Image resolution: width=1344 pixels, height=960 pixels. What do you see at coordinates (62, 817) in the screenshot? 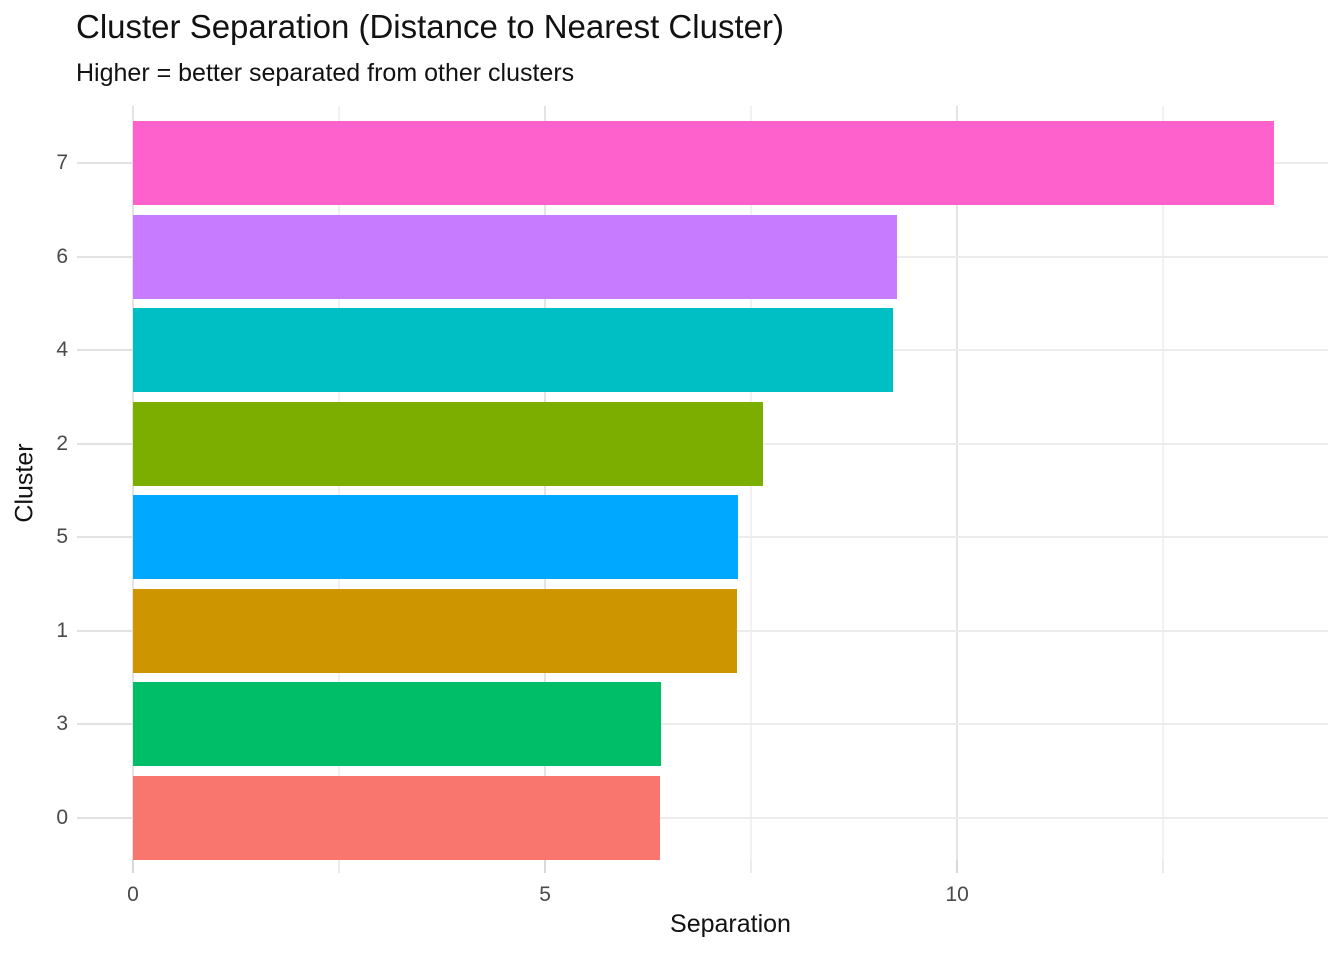
I see `y-tick-label-0: 0` at bounding box center [62, 817].